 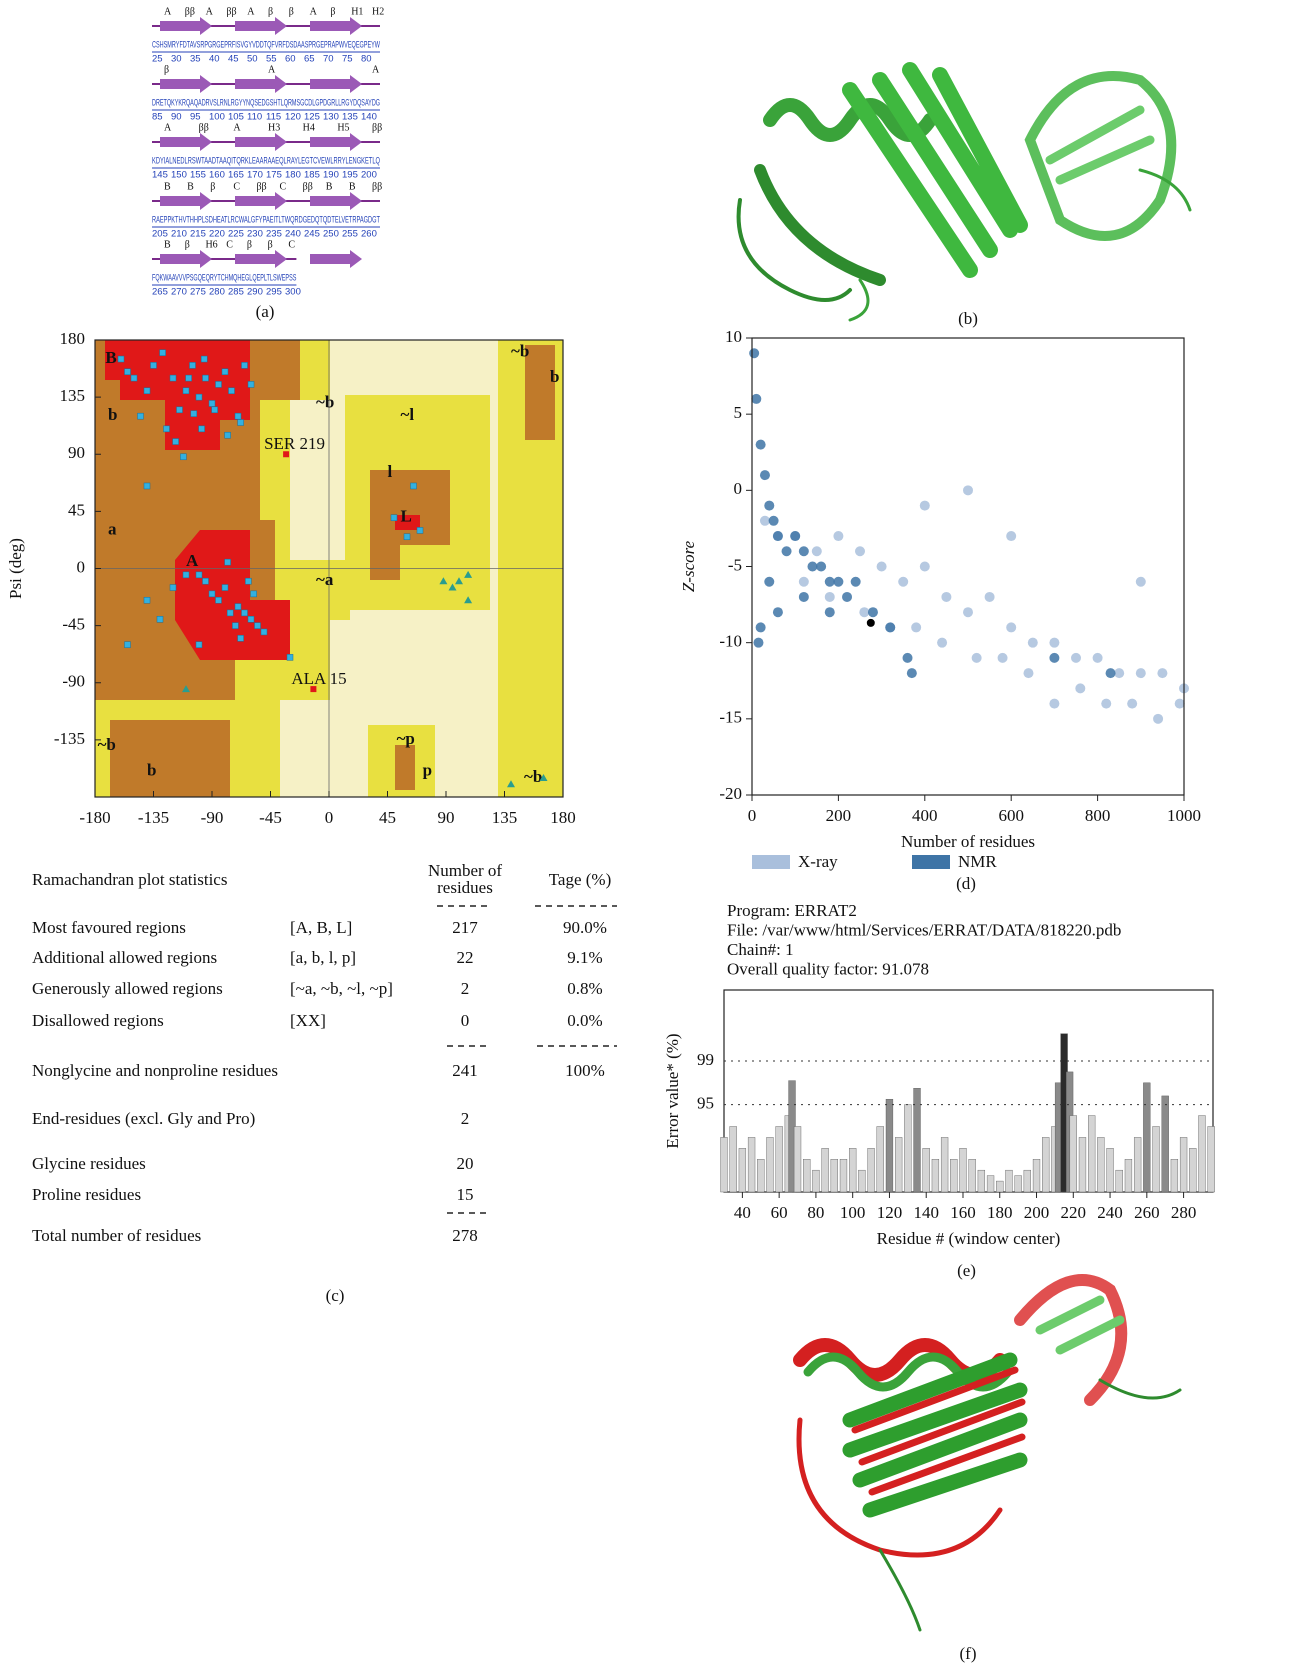 What do you see at coordinates (229, 244) in the screenshot?
I see `ss-label: C` at bounding box center [229, 244].